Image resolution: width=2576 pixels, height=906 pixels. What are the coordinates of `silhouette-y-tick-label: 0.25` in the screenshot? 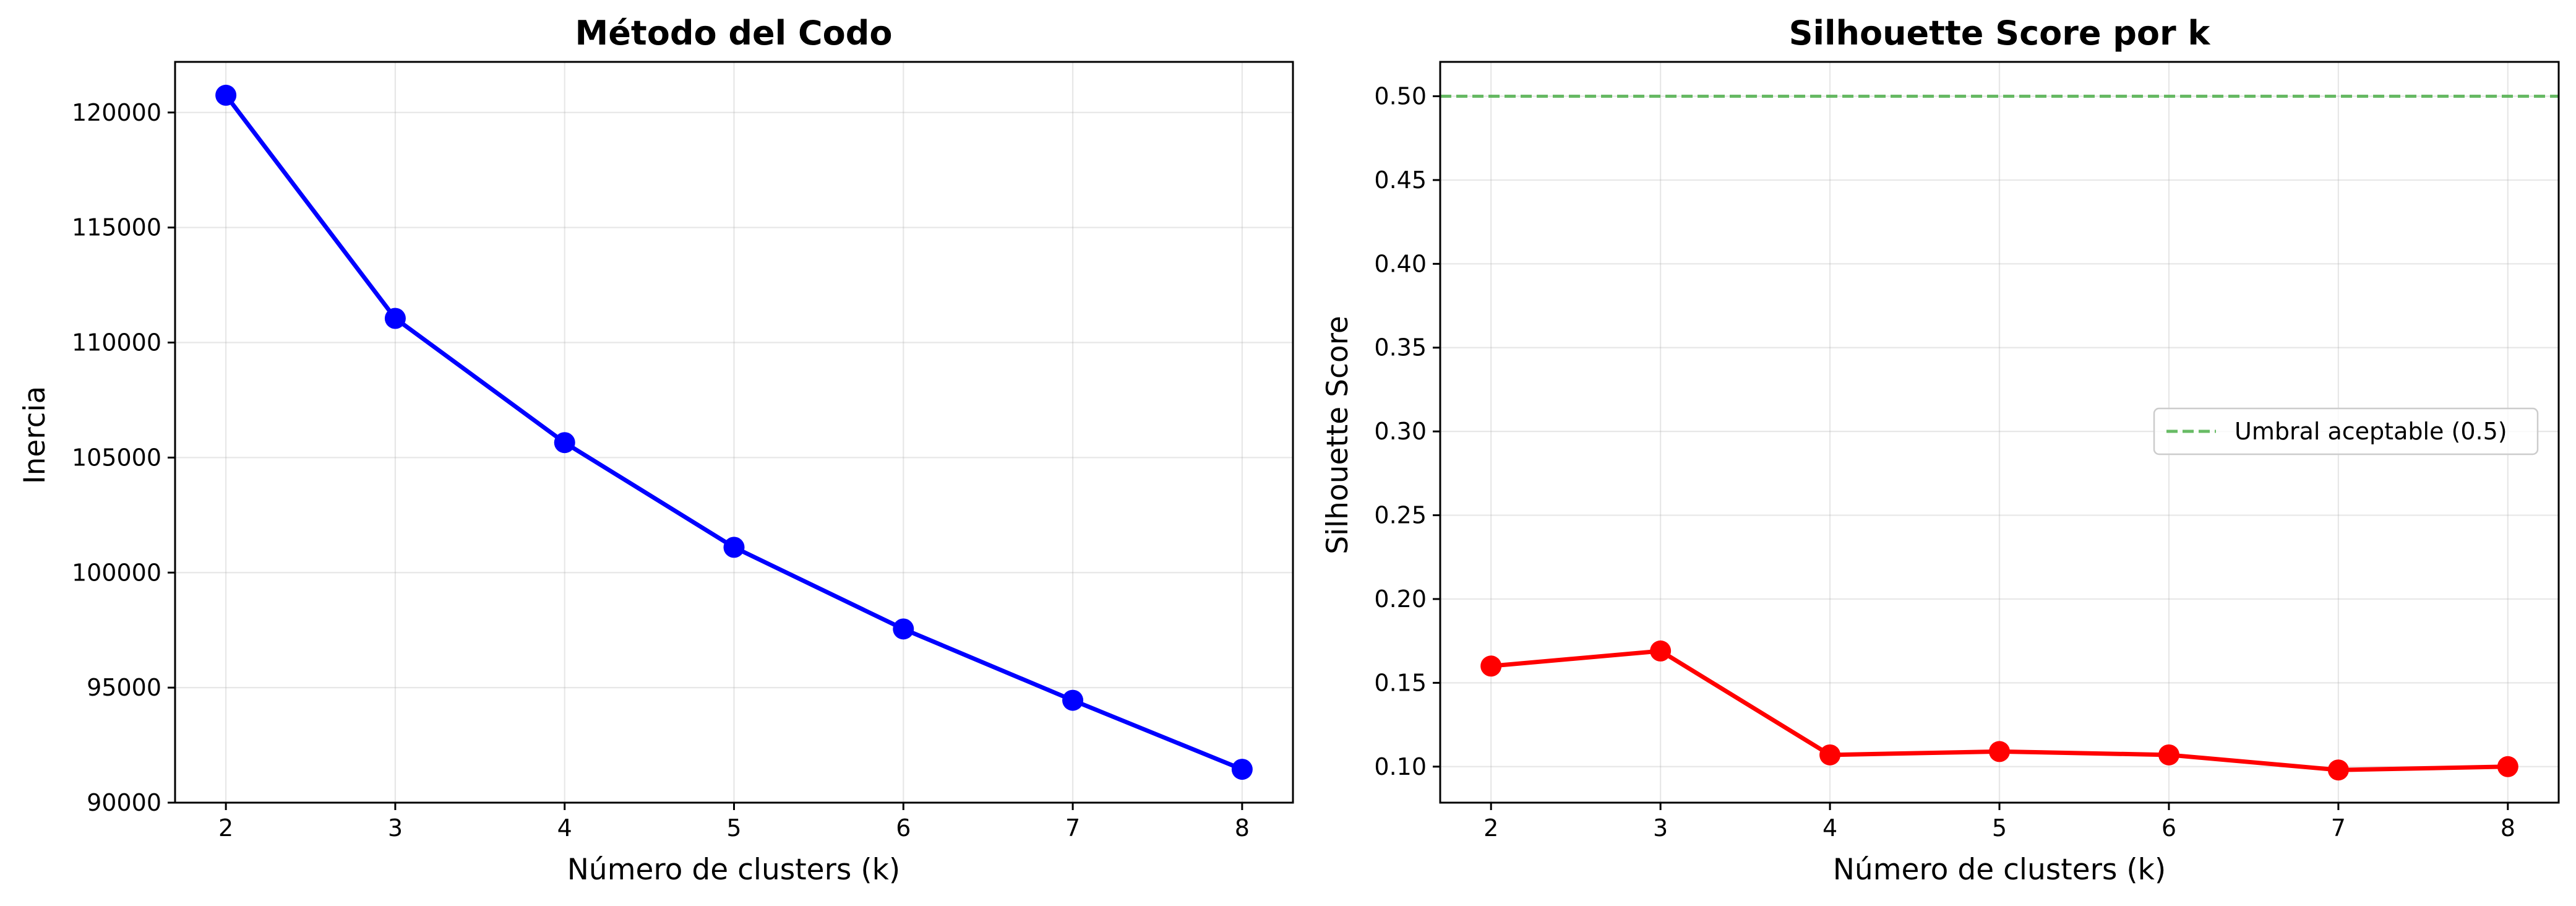 It's located at (1400, 515).